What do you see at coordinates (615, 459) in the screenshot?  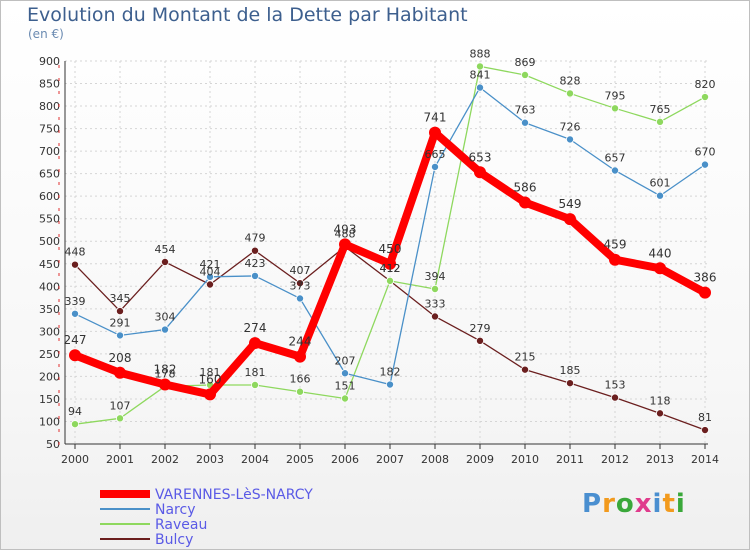 I see `x-tick-label: 2012` at bounding box center [615, 459].